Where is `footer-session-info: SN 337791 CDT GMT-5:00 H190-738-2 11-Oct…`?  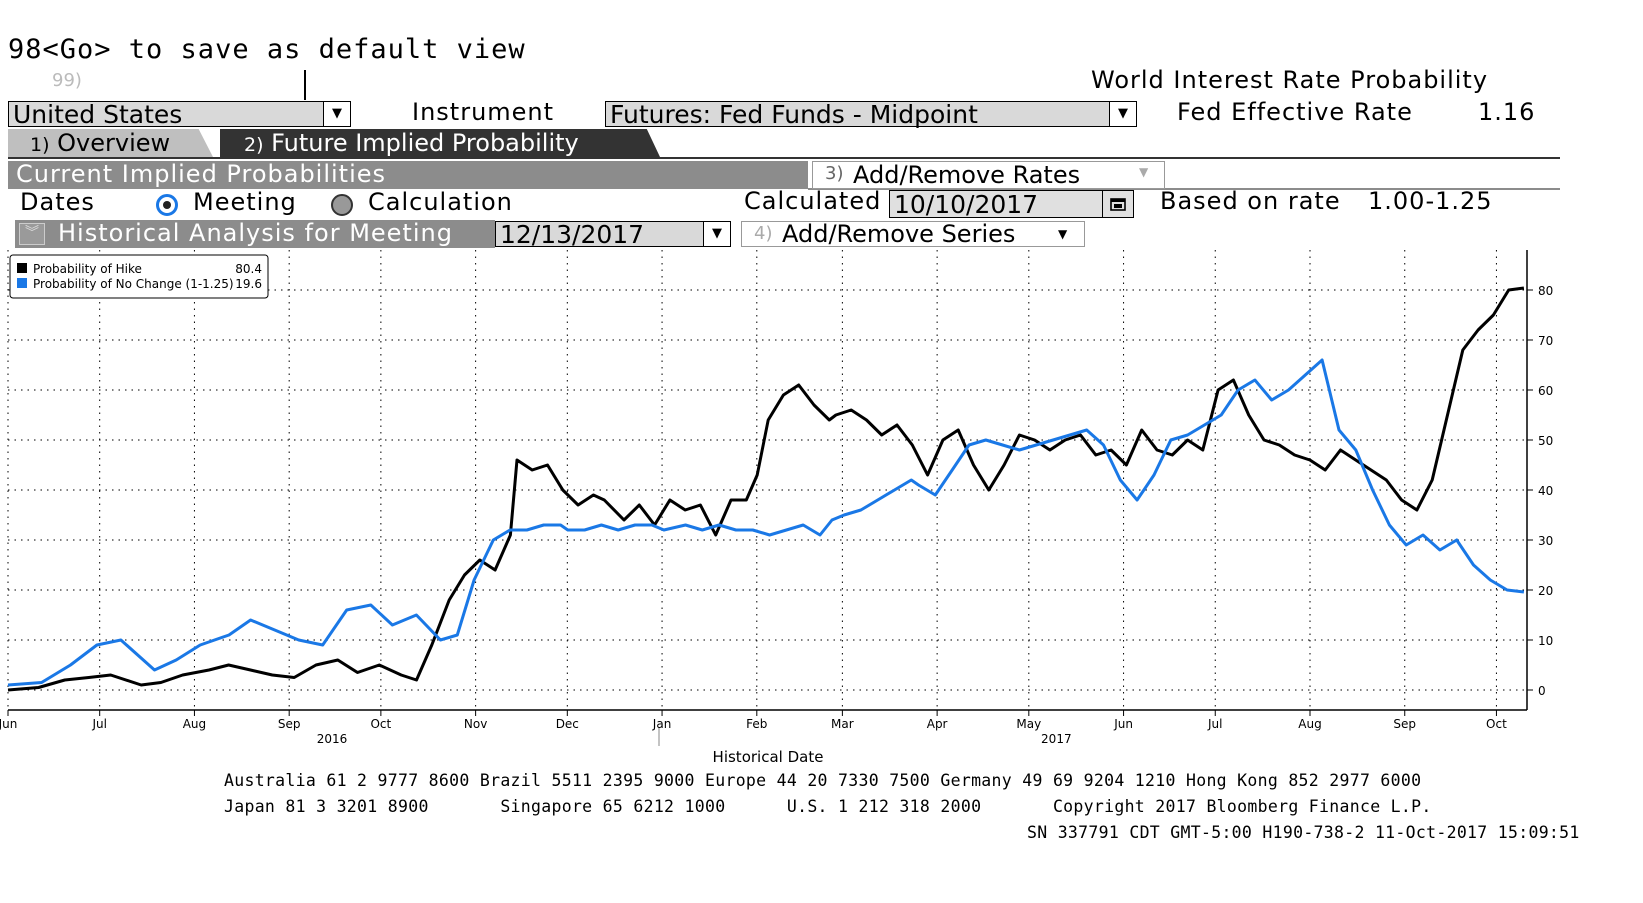 footer-session-info: SN 337791 CDT GMT-5:00 H190-738-2 11-Oct… is located at coordinates (1303, 832).